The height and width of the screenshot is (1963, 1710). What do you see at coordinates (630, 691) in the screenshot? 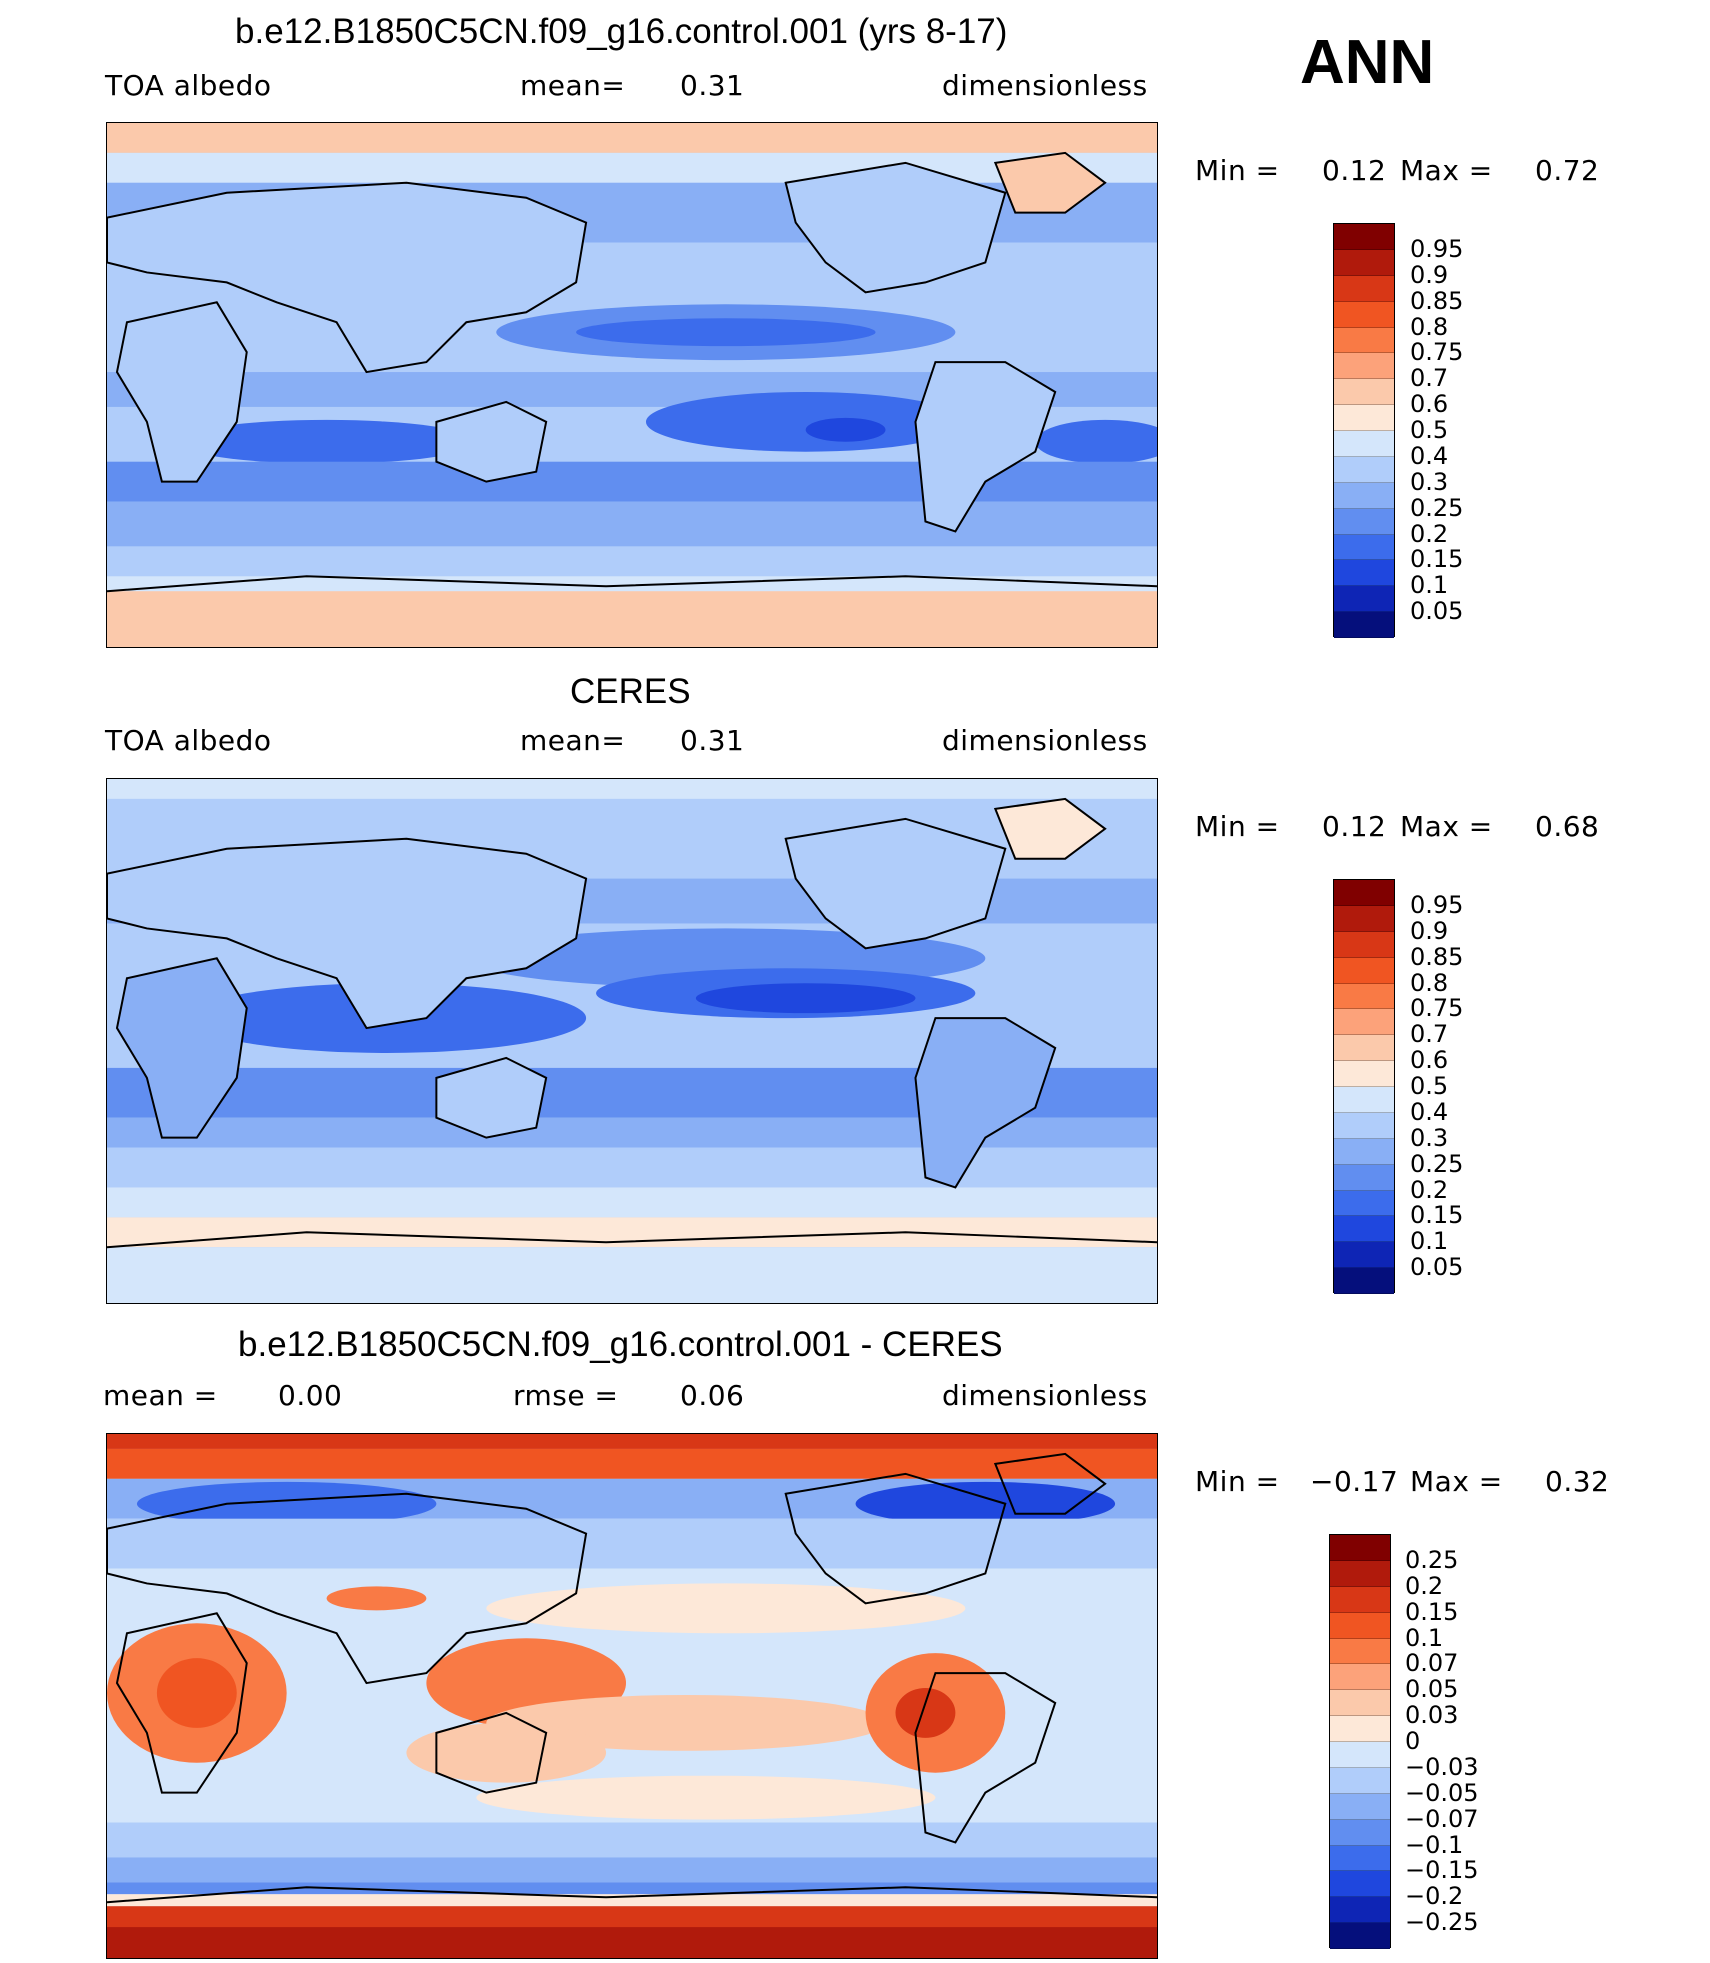
I see `panel-title: CERES` at bounding box center [630, 691].